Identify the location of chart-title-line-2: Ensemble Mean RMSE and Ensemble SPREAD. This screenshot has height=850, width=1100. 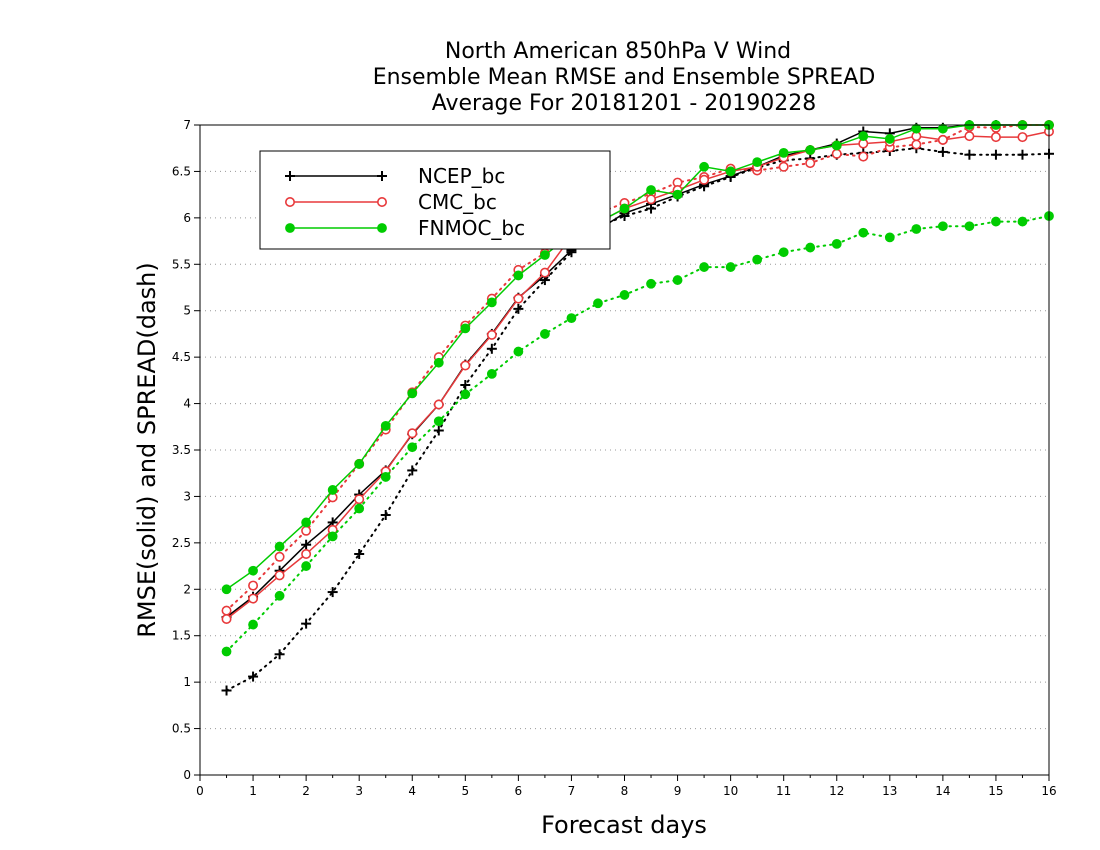
(624, 77).